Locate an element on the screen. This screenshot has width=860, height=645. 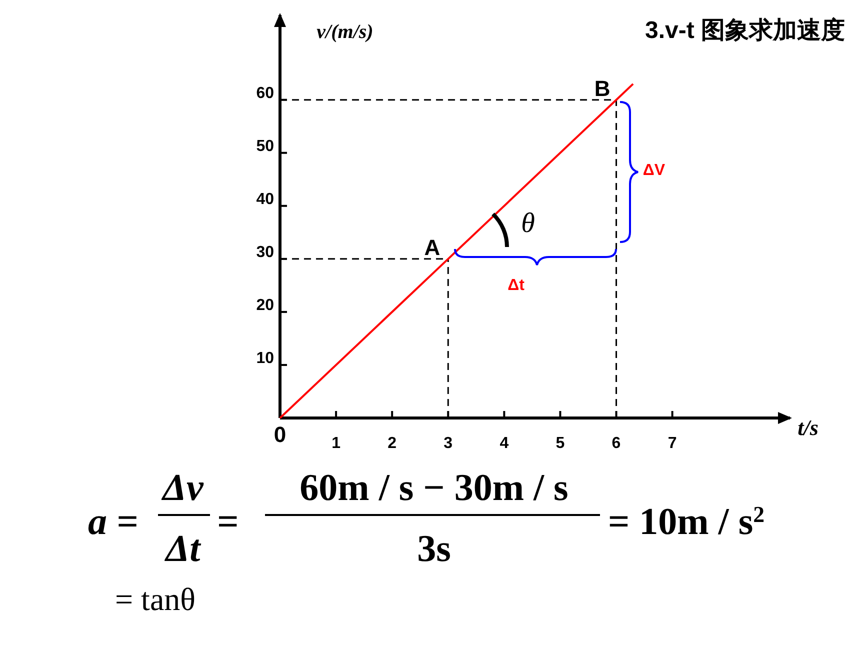
y-tick-label: 20 is located at coordinates (265, 305).